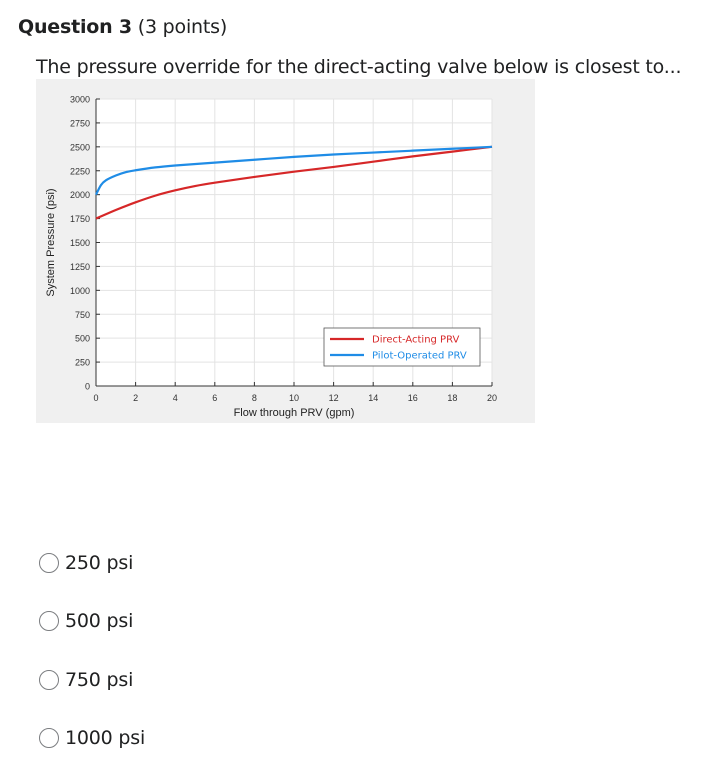  I want to click on y-axis-label: System Pressure (psi), so click(51, 242).